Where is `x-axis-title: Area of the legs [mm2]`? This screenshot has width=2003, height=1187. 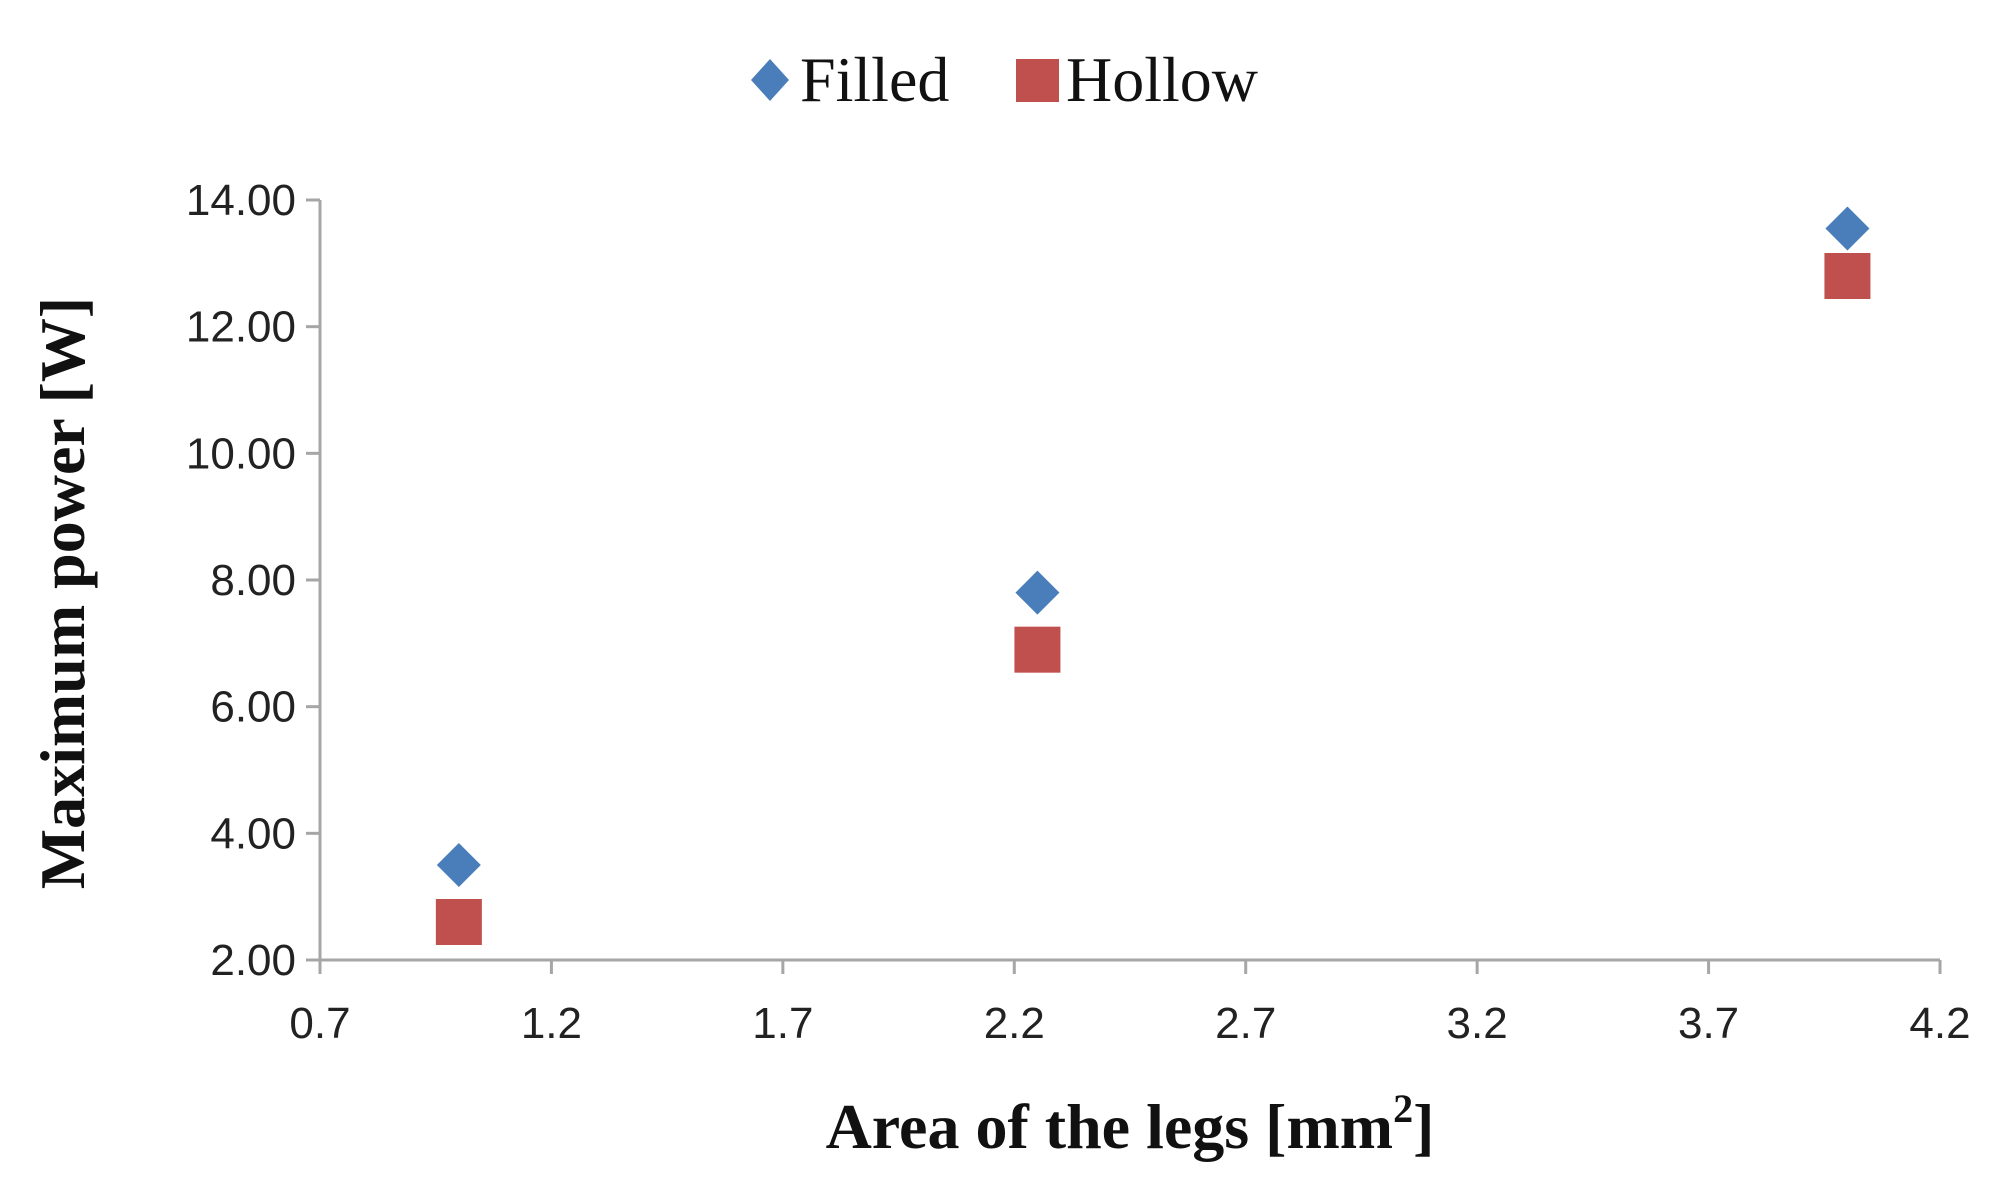
x-axis-title: Area of the legs [mm2] is located at coordinates (1130, 1124).